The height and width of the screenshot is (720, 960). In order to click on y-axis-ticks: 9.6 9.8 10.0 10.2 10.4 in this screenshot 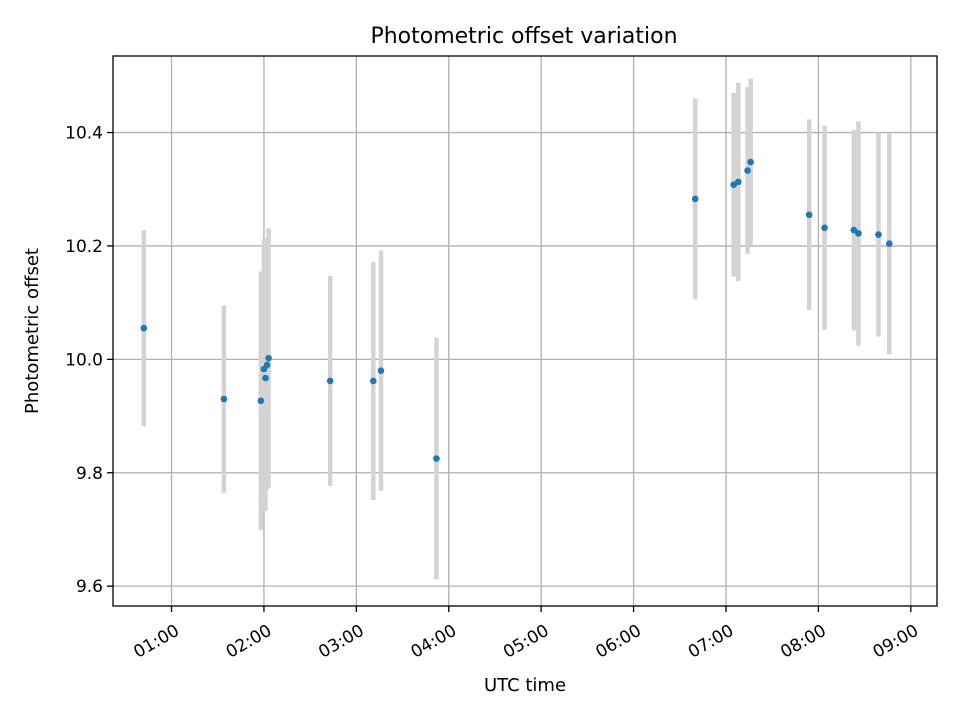, I will do `click(89, 360)`.